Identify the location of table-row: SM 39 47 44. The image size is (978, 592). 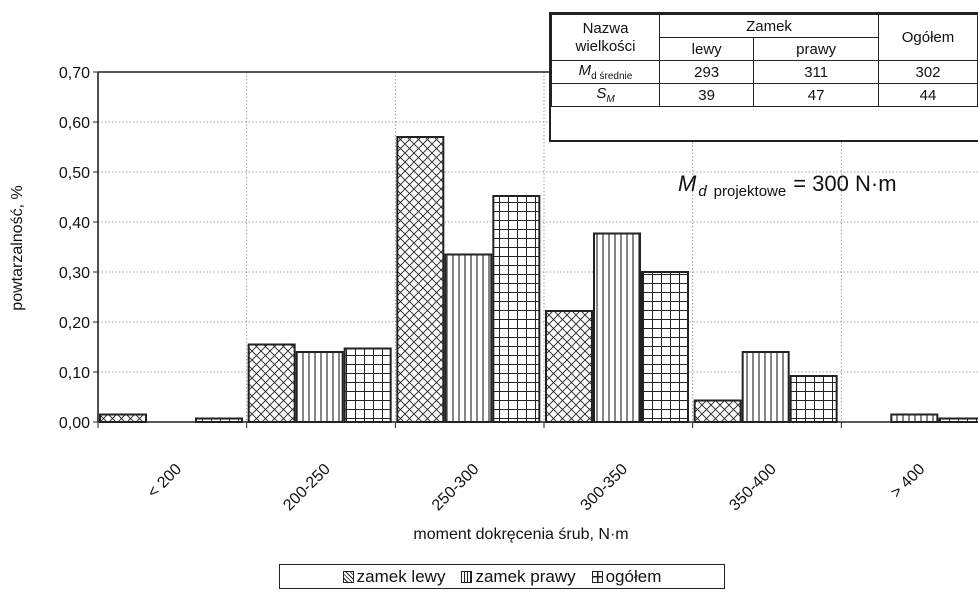
(764, 95).